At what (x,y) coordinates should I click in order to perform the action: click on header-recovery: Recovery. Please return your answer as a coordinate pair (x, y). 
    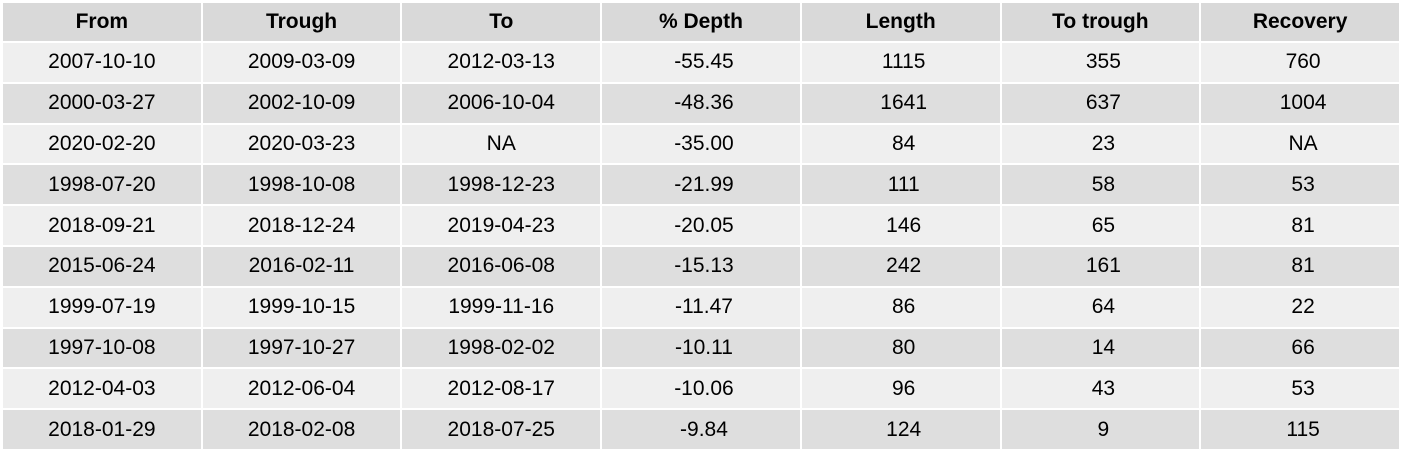
    Looking at the image, I should click on (1300, 22).